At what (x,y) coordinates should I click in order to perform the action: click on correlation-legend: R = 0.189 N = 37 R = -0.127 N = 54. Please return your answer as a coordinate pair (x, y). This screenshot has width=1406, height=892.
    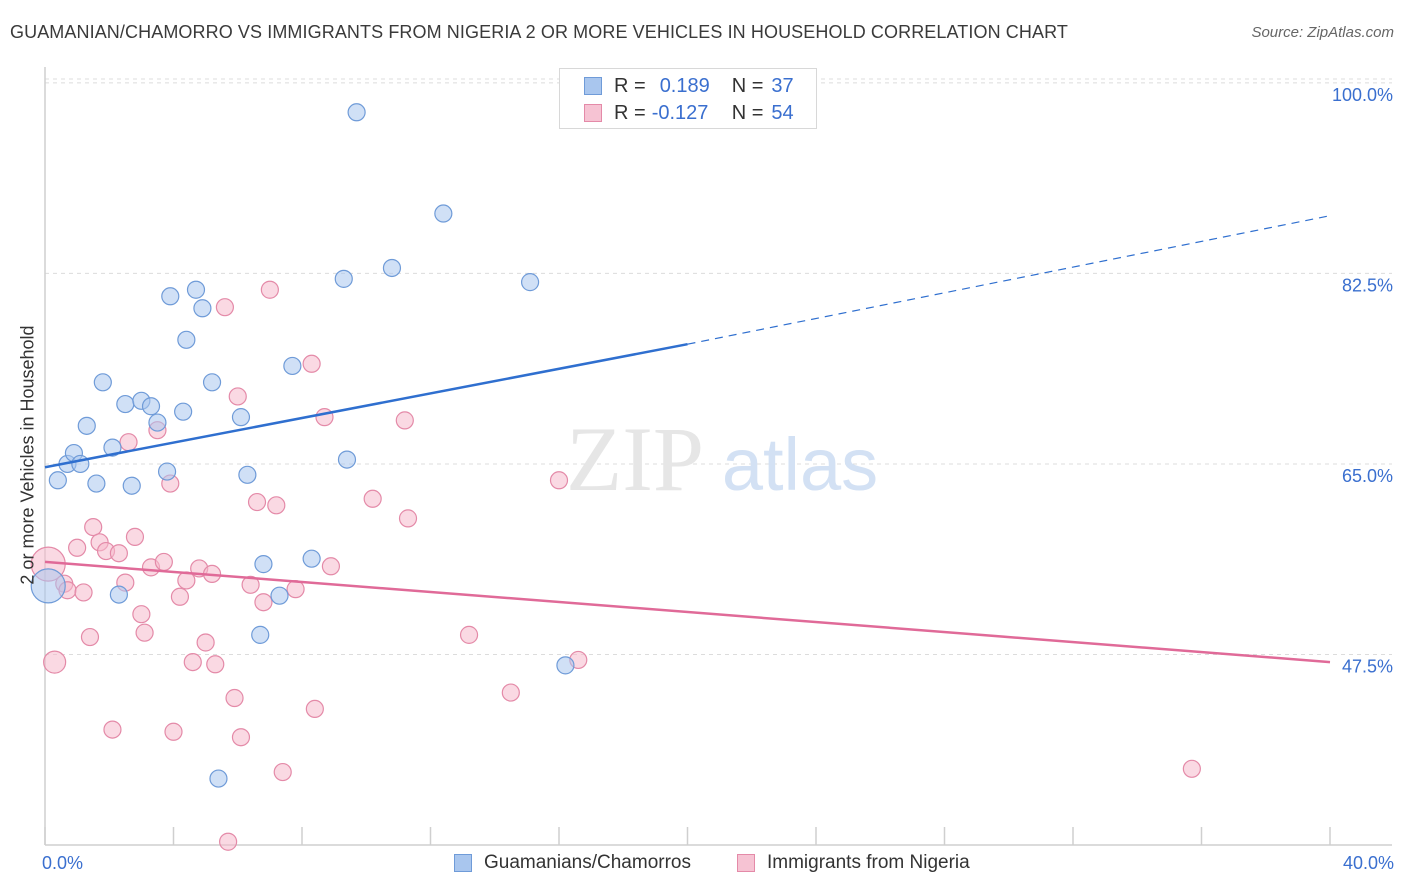
    Looking at the image, I should click on (688, 98).